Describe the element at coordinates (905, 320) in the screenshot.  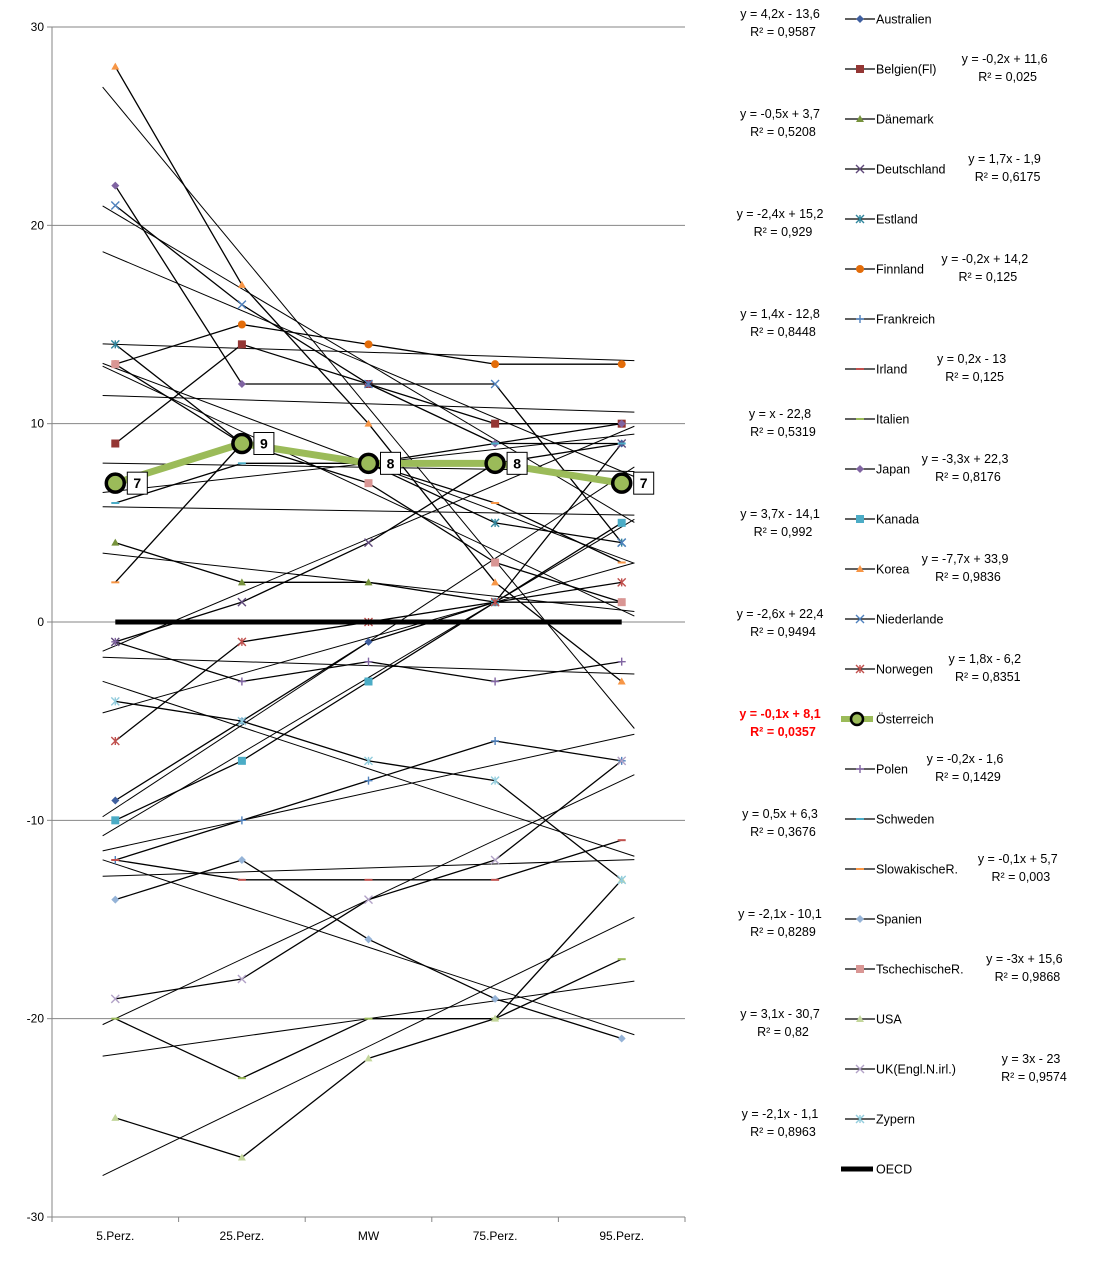
I see `legend-label: Frankreich` at that location.